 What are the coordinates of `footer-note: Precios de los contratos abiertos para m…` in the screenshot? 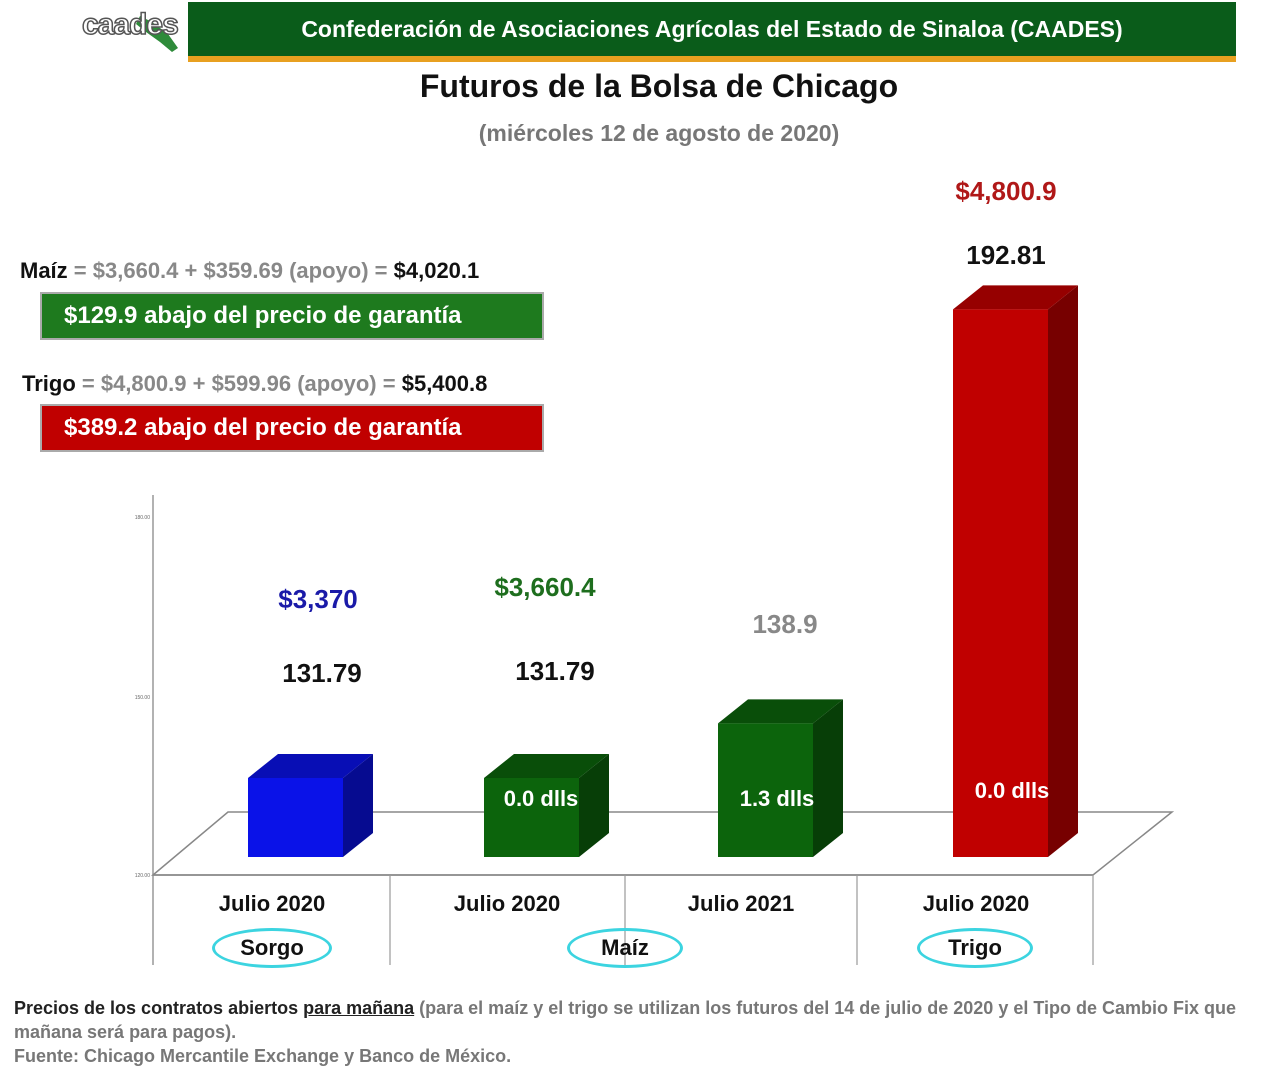 It's located at (642, 1032).